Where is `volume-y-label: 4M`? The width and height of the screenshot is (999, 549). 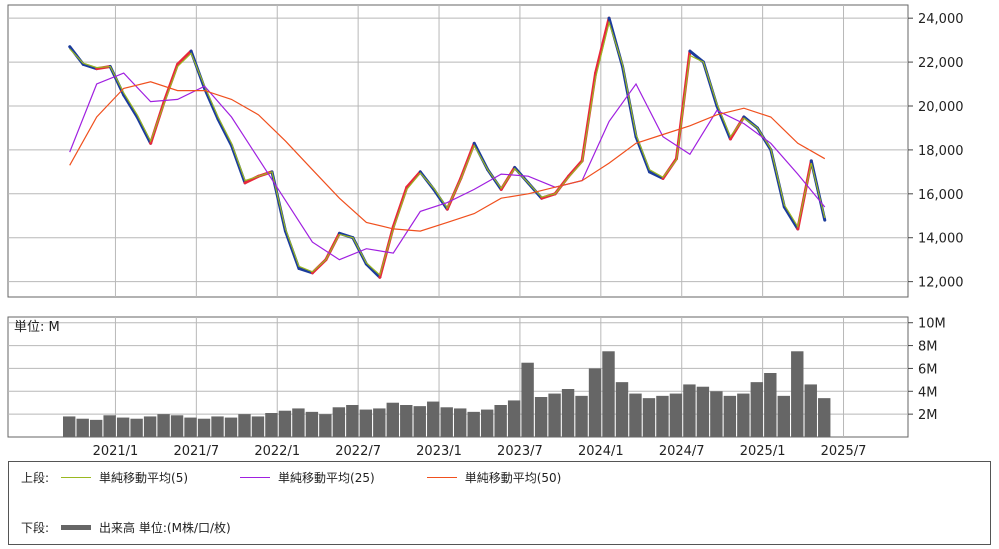 volume-y-label: 4M is located at coordinates (928, 392).